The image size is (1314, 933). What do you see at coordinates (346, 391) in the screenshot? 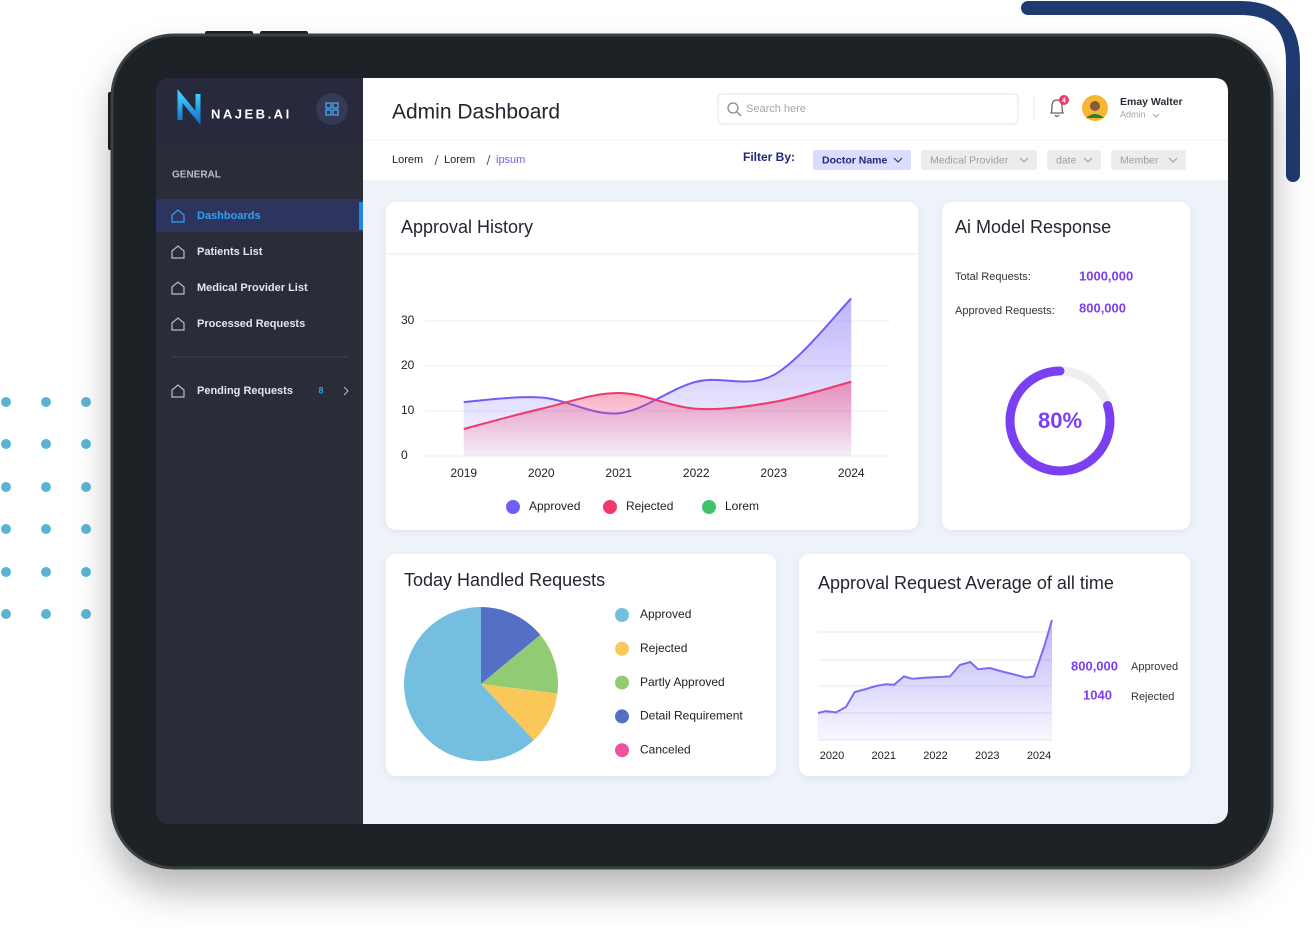
I see `nav-chevron` at bounding box center [346, 391].